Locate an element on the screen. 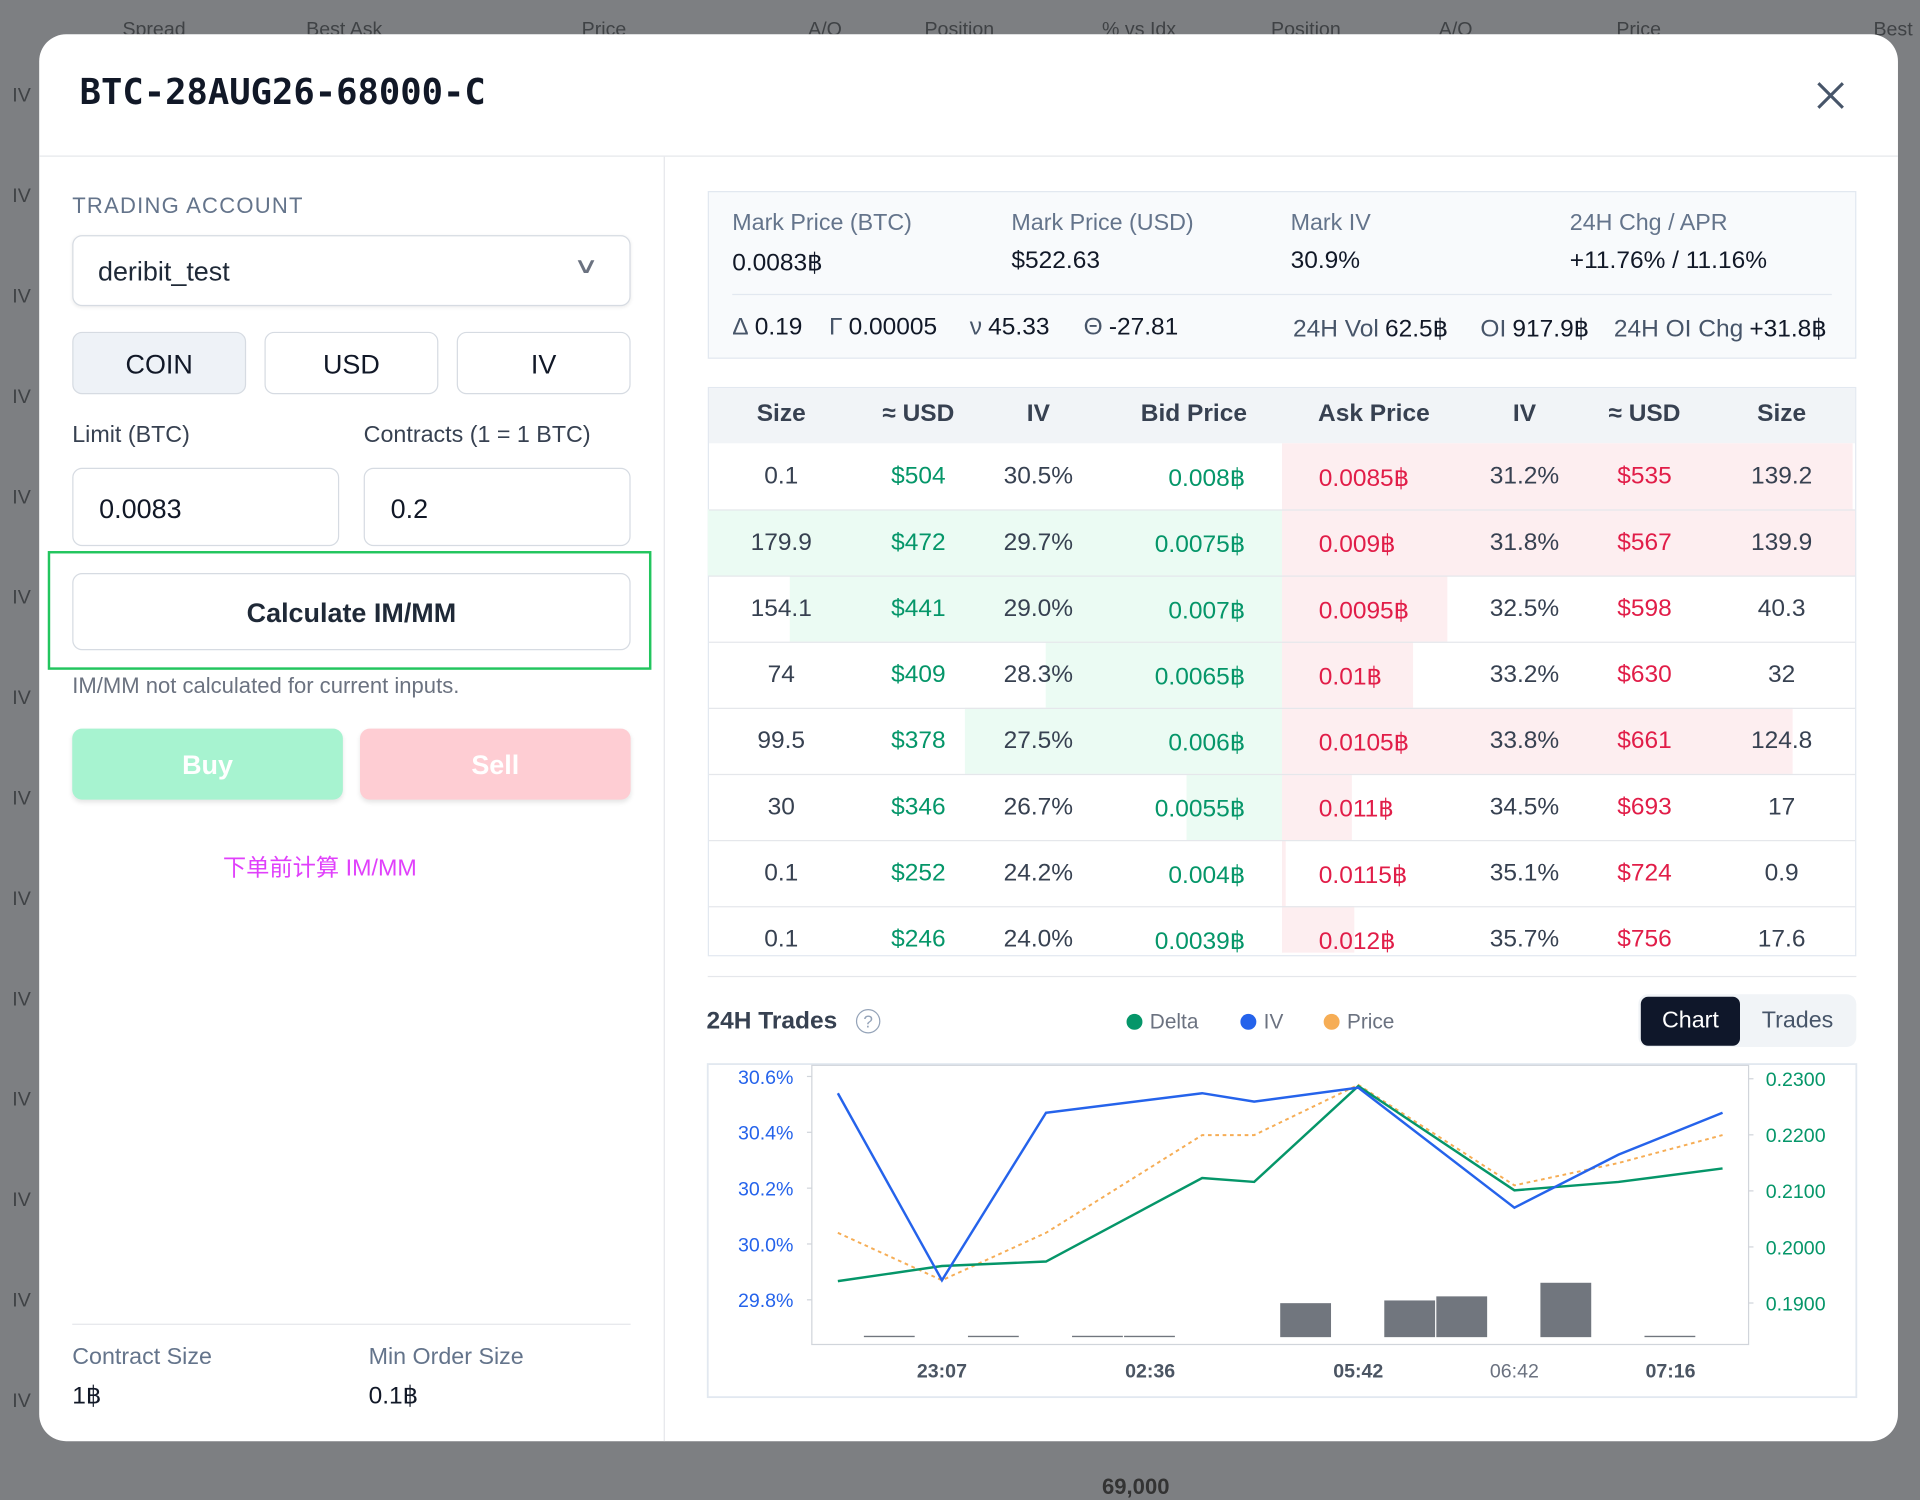  tab: Trades is located at coordinates (1798, 1021).